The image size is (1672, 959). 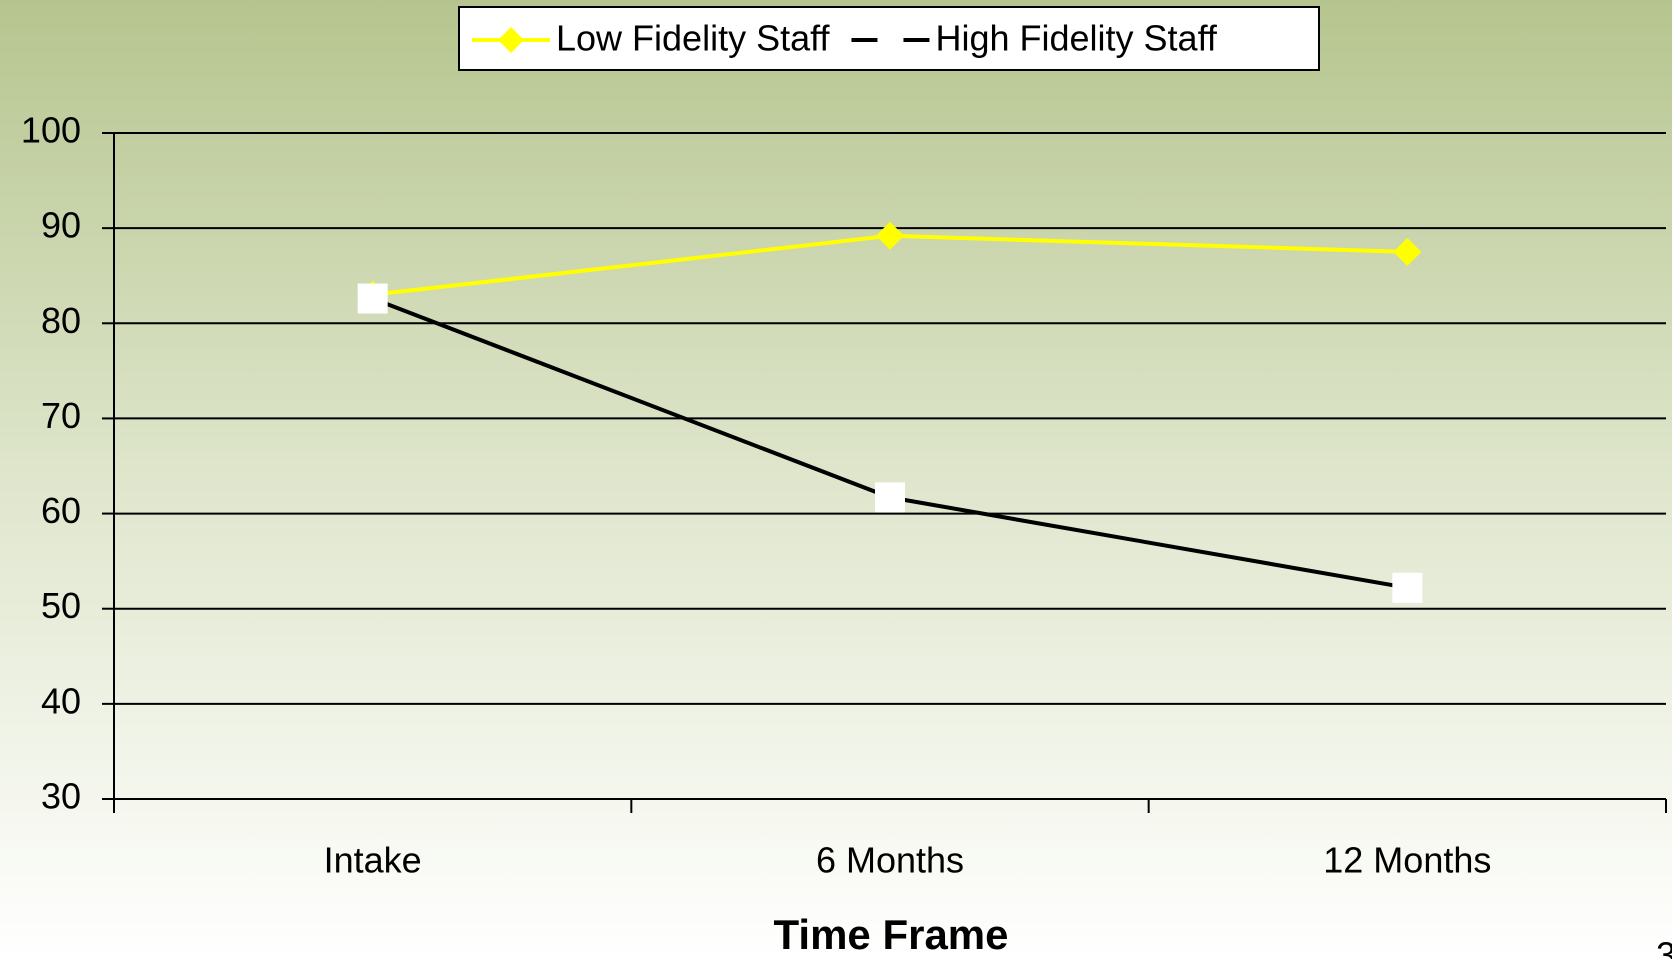 What do you see at coordinates (373, 860) in the screenshot?
I see `x-tick-label: Intake` at bounding box center [373, 860].